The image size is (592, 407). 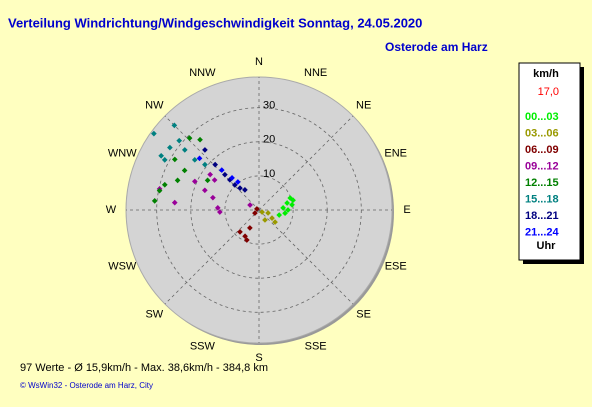 I want to click on direction-label: SSE, so click(x=316, y=347).